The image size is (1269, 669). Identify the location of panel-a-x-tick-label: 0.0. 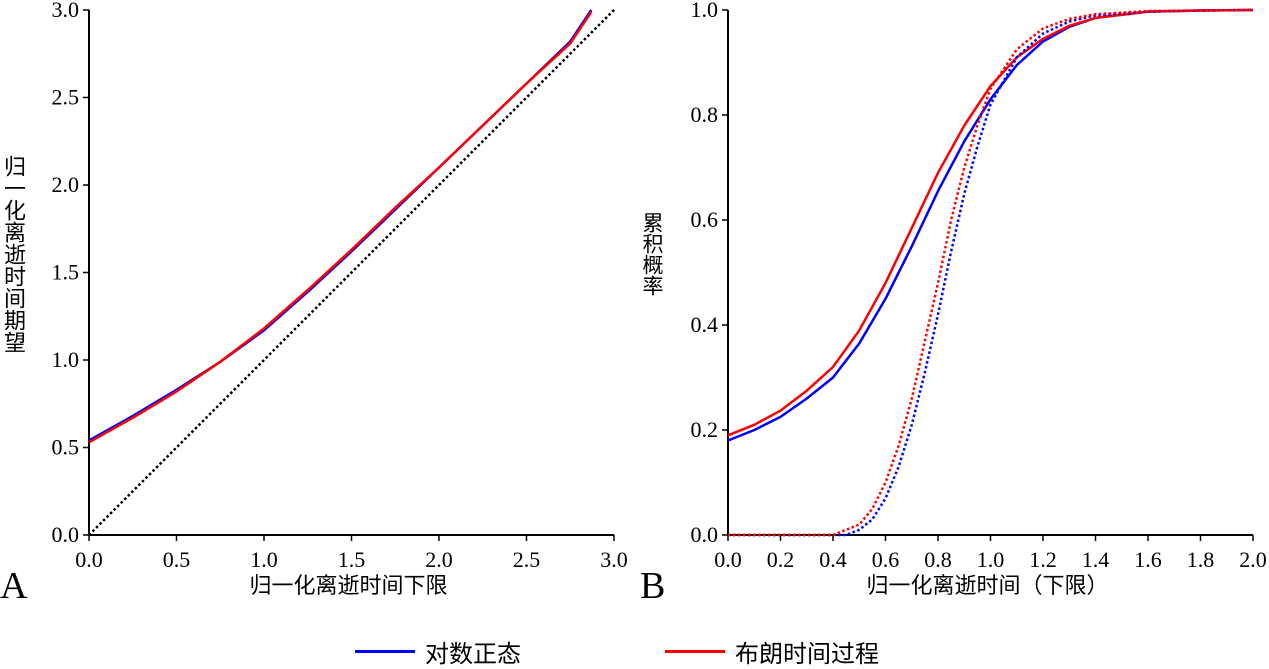
(89, 559).